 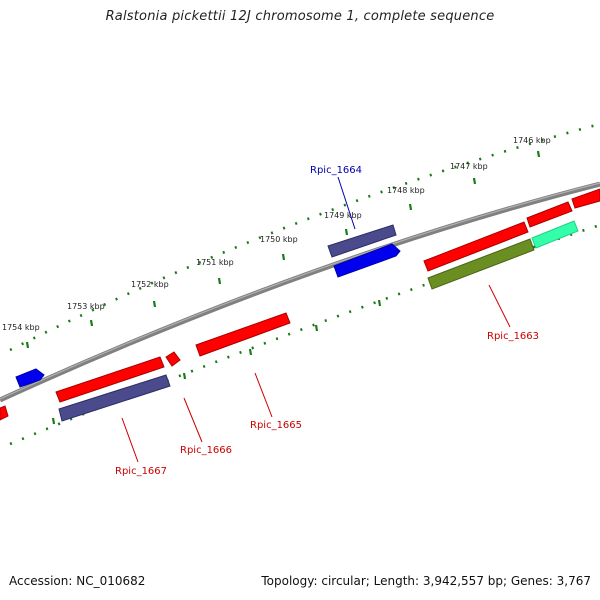 I want to click on tick-label: 1750 kbp, so click(x=279, y=239).